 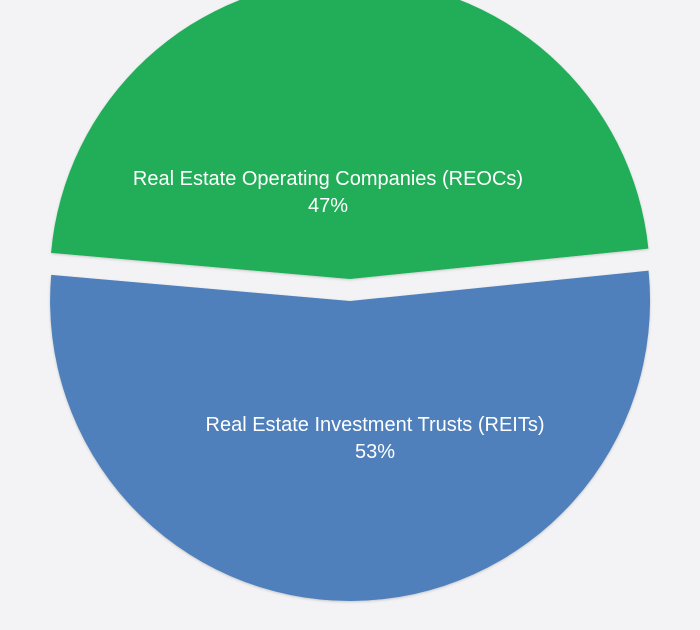 I want to click on slice-value-reocs: 47%, so click(x=328, y=206).